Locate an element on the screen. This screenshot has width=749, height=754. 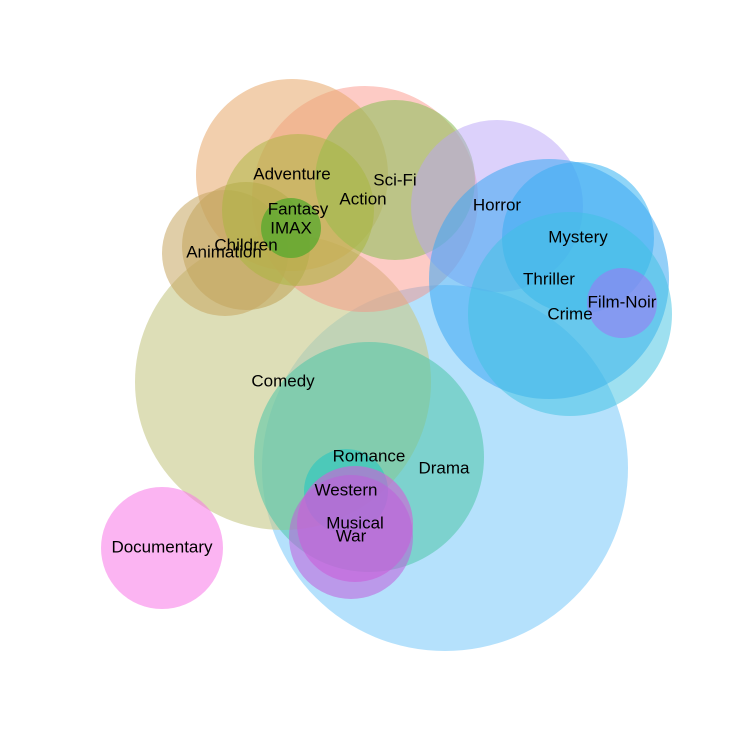
label-imax: IMAX is located at coordinates (291, 227).